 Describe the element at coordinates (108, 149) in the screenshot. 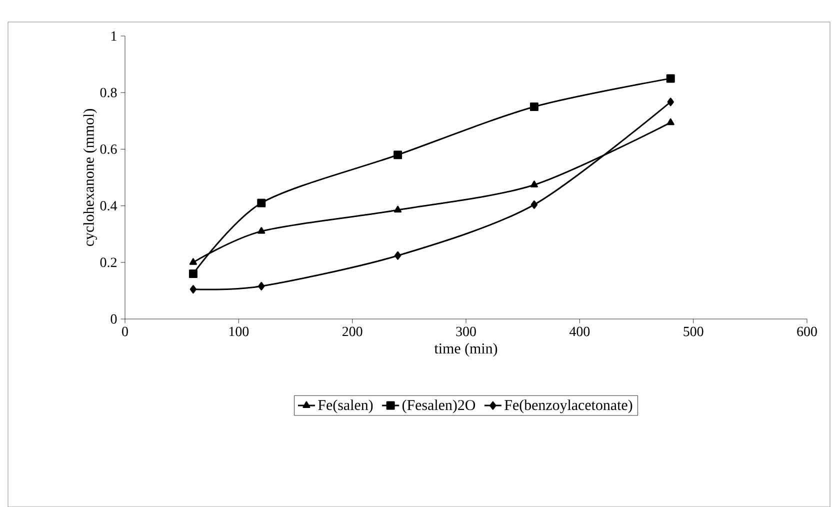

I see `y-tick-label: 0.6` at that location.